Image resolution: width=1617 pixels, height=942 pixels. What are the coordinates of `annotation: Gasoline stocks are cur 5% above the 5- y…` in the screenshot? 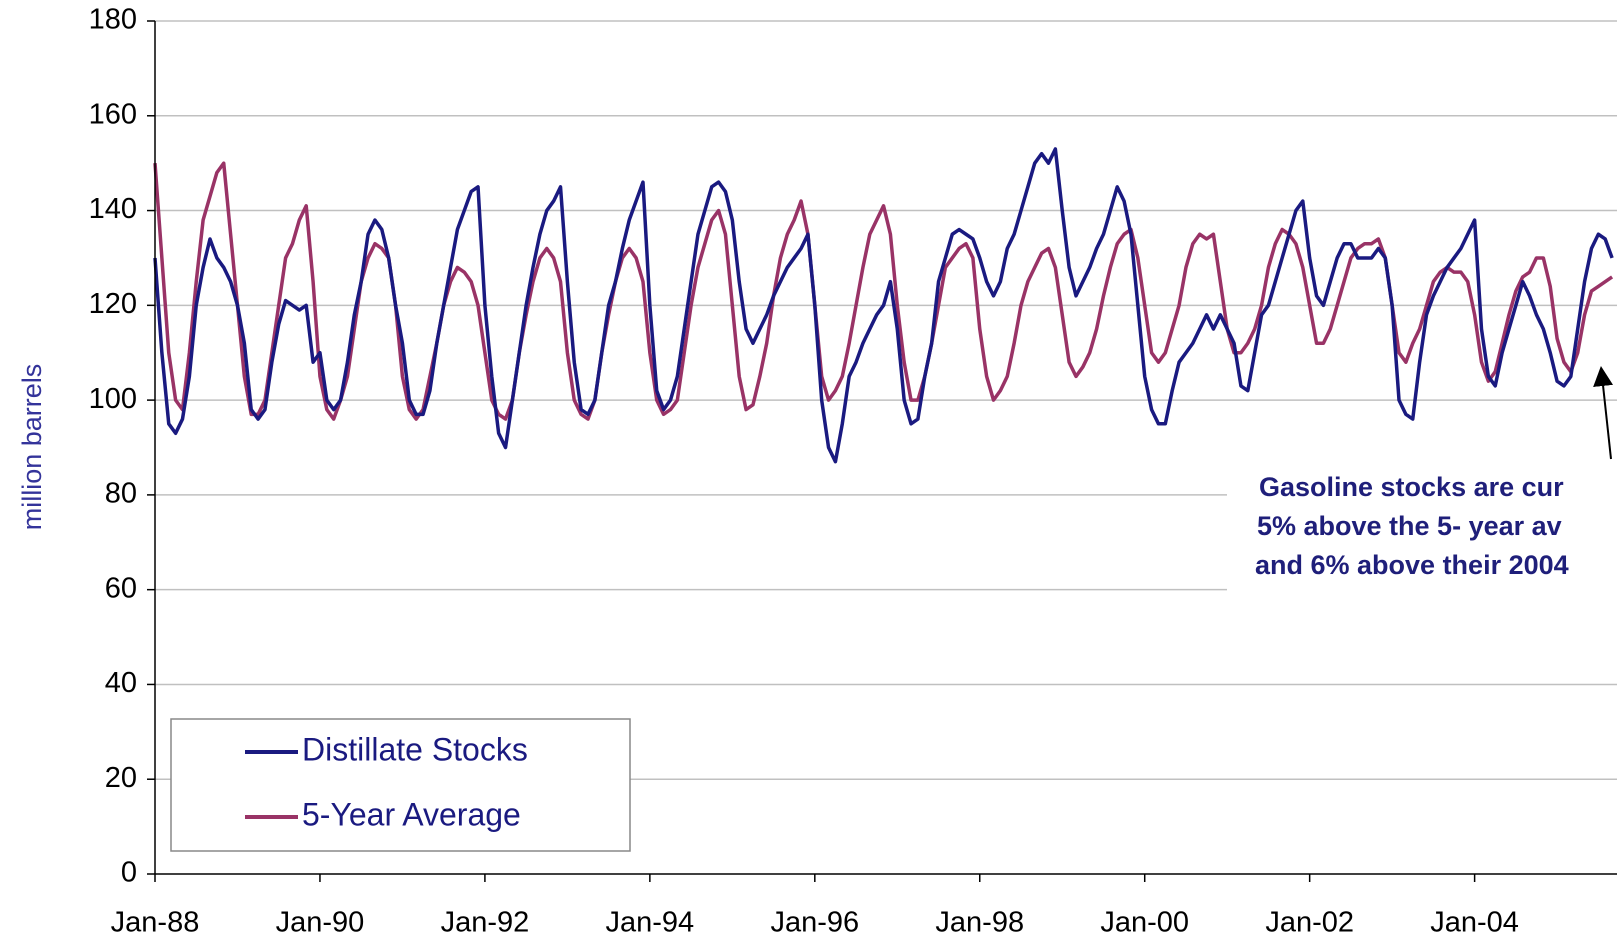 It's located at (1412, 526).